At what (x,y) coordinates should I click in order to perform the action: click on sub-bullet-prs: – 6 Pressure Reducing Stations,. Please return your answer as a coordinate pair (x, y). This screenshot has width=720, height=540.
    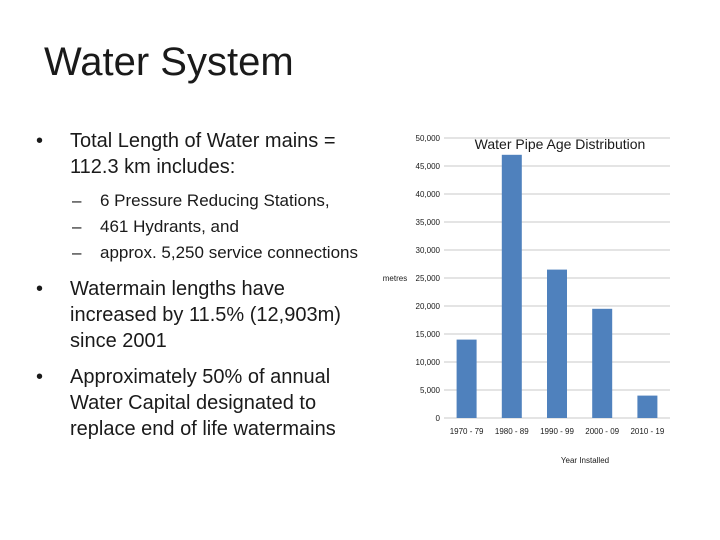
    Looking at the image, I should click on (201, 201).